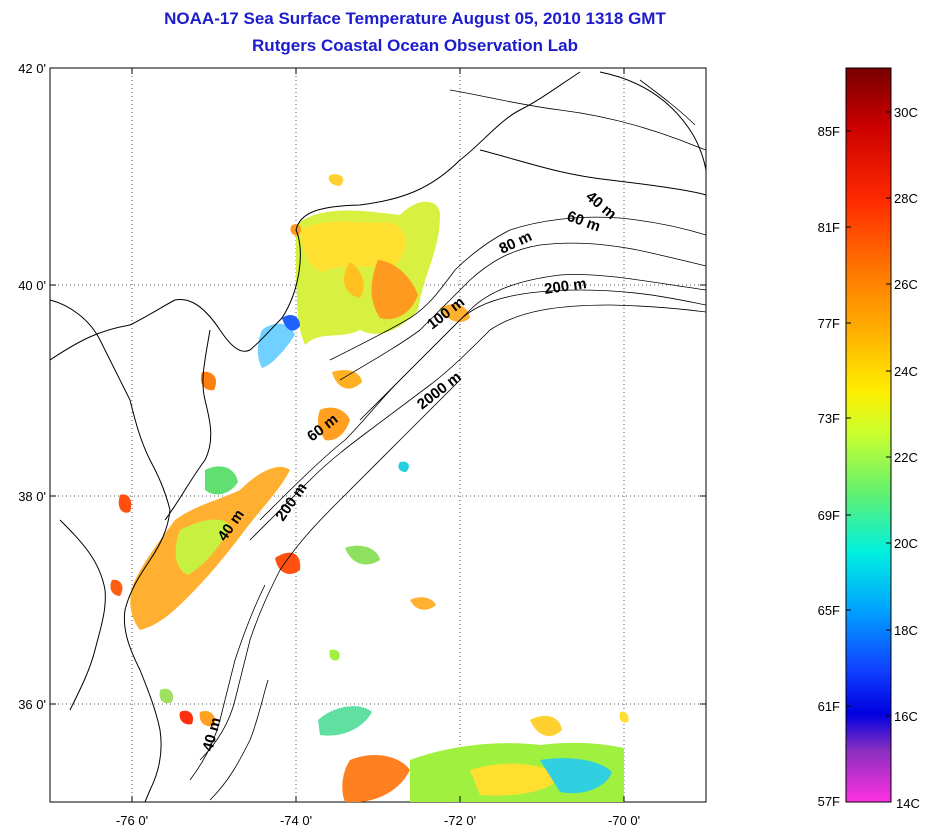 This screenshot has width=928, height=832. Describe the element at coordinates (829, 418) in the screenshot. I see `fahrenheit-label: 73F` at that location.